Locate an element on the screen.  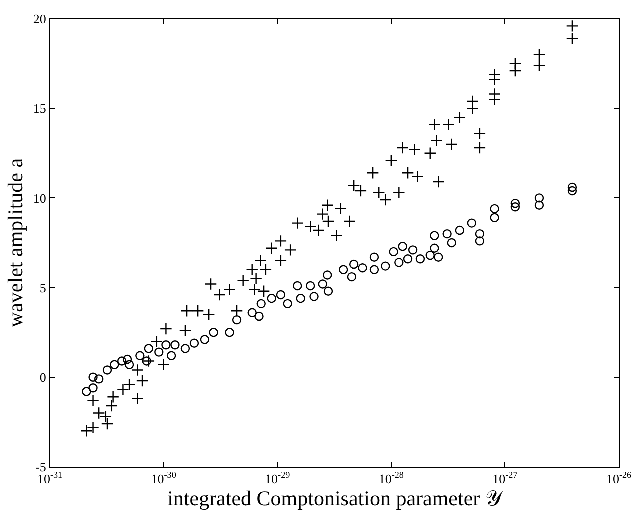
x-tick-label: 10$^{-28}$ is located at coordinates (391, 478).